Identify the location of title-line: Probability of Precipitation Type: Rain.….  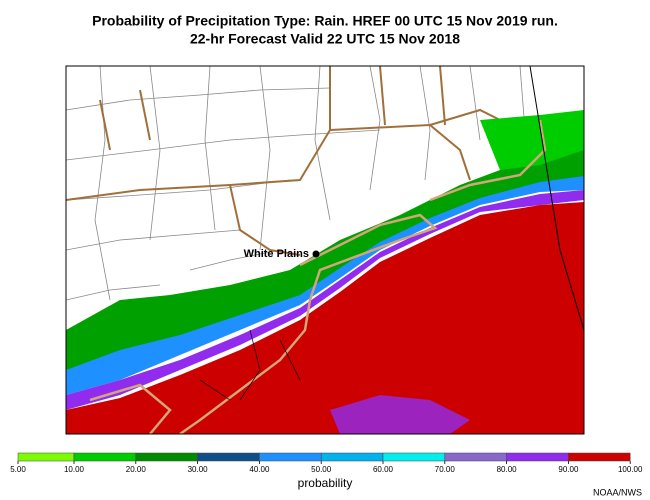
(325, 21).